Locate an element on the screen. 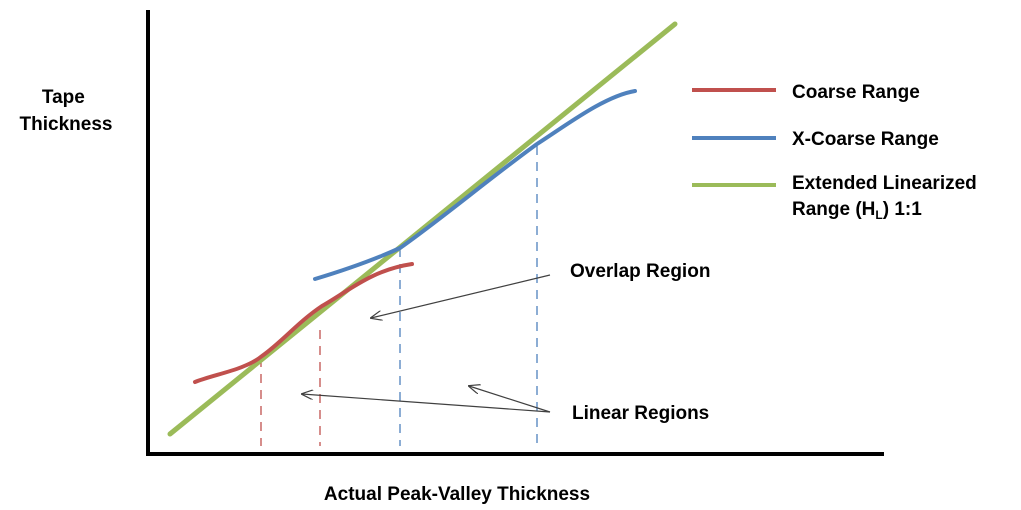 This screenshot has height=510, width=1021. x-axis-label: Actual Peak-Valley Thickness is located at coordinates (457, 494).